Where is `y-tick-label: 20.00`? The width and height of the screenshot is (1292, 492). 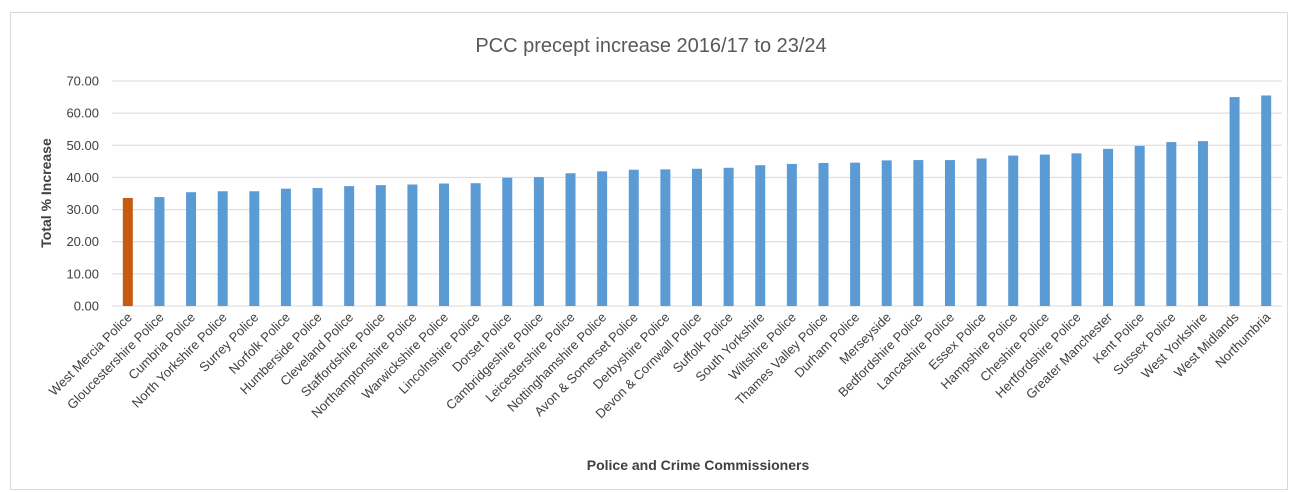 y-tick-label: 20.00 is located at coordinates (82, 241).